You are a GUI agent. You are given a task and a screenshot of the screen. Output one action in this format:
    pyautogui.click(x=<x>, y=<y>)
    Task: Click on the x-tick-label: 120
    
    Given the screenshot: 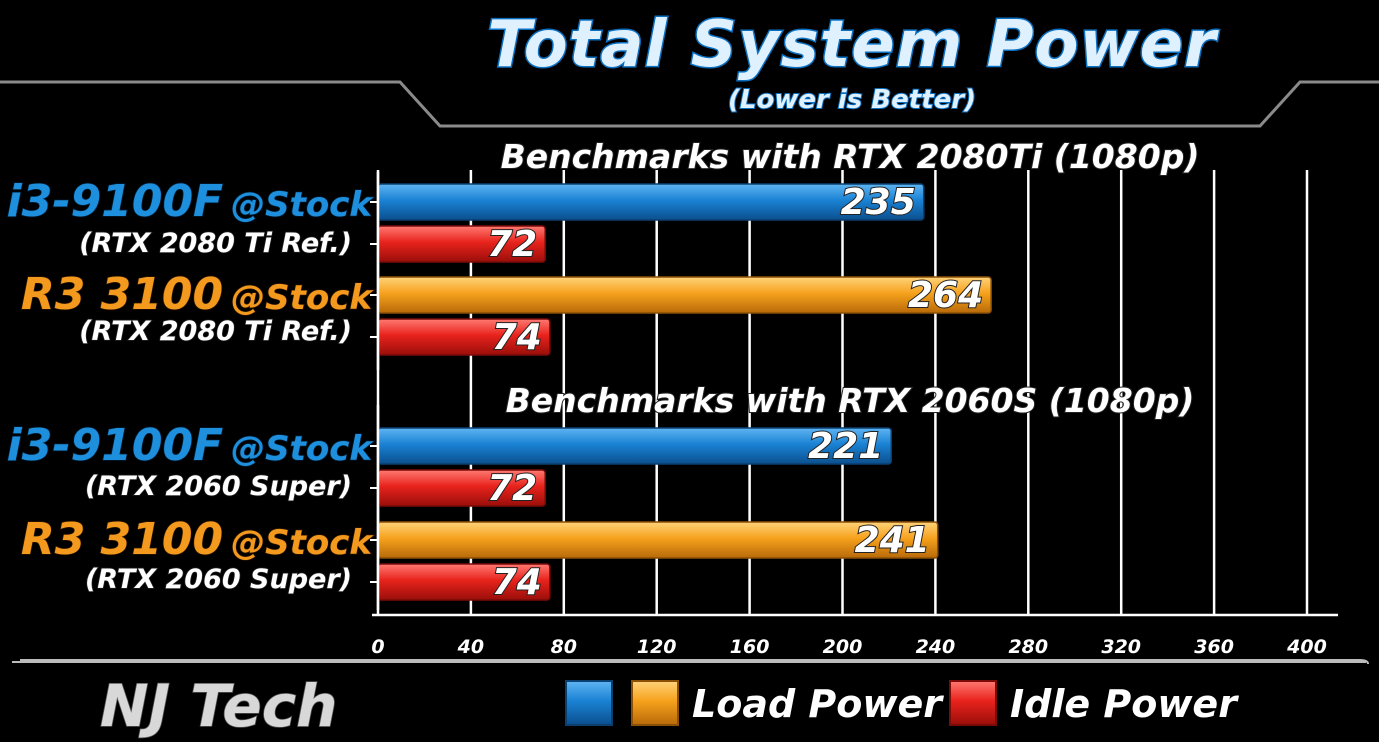 What is the action you would take?
    pyautogui.click(x=657, y=647)
    